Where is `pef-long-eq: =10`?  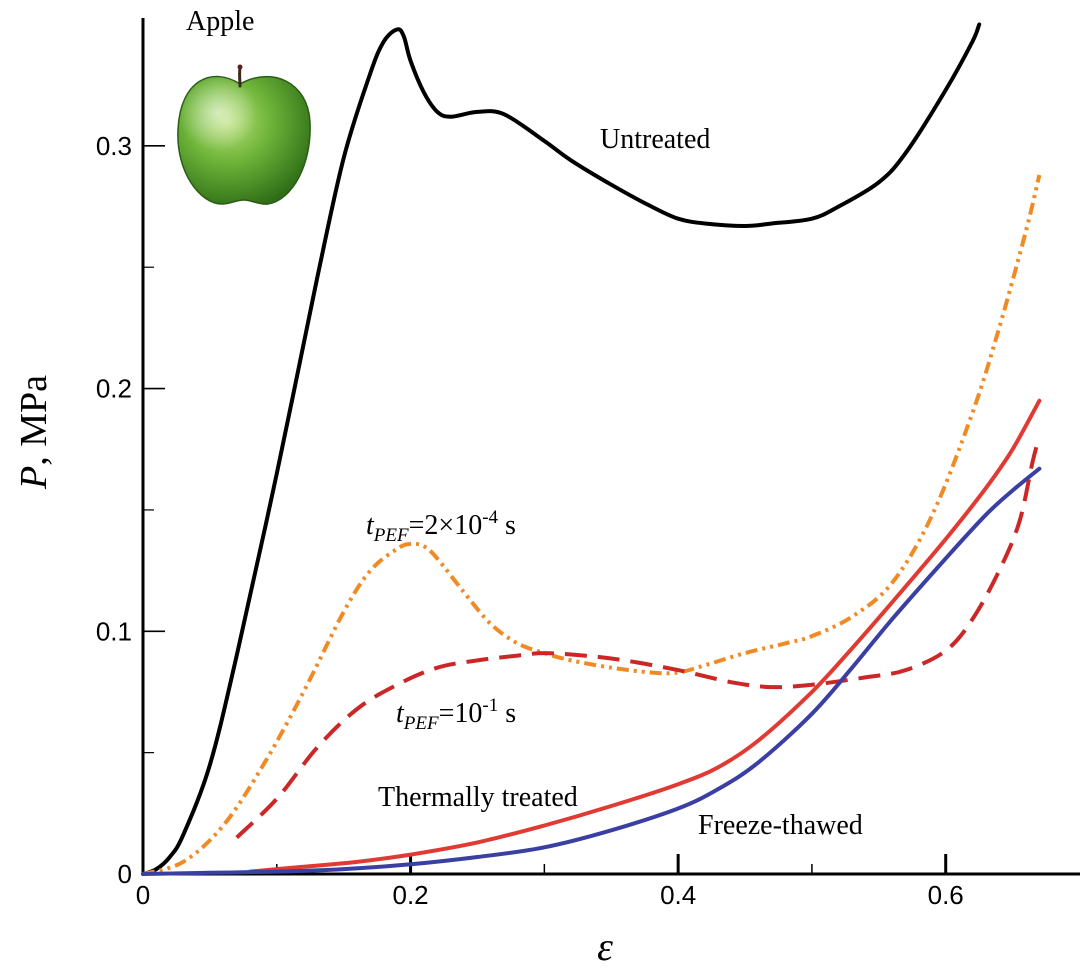 pef-long-eq: =10 is located at coordinates (461, 713).